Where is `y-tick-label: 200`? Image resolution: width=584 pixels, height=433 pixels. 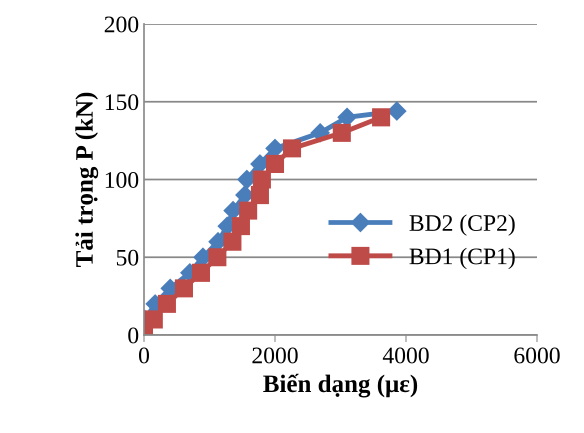
y-tick-label: 200 is located at coordinates (121, 24).